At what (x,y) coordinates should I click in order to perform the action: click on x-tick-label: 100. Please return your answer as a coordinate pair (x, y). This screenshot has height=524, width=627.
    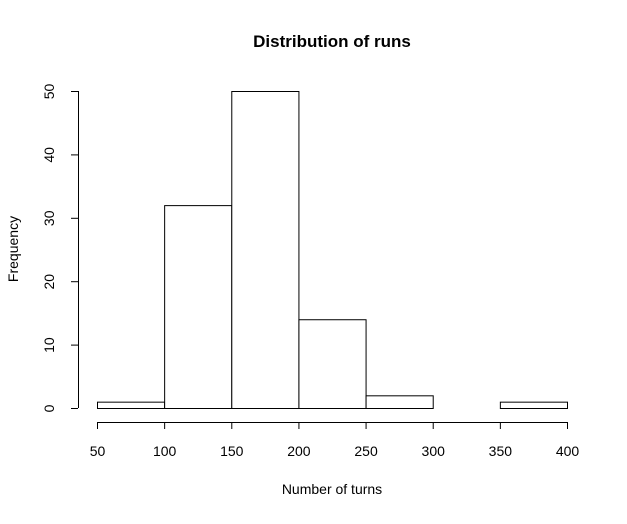
    Looking at the image, I should click on (165, 451).